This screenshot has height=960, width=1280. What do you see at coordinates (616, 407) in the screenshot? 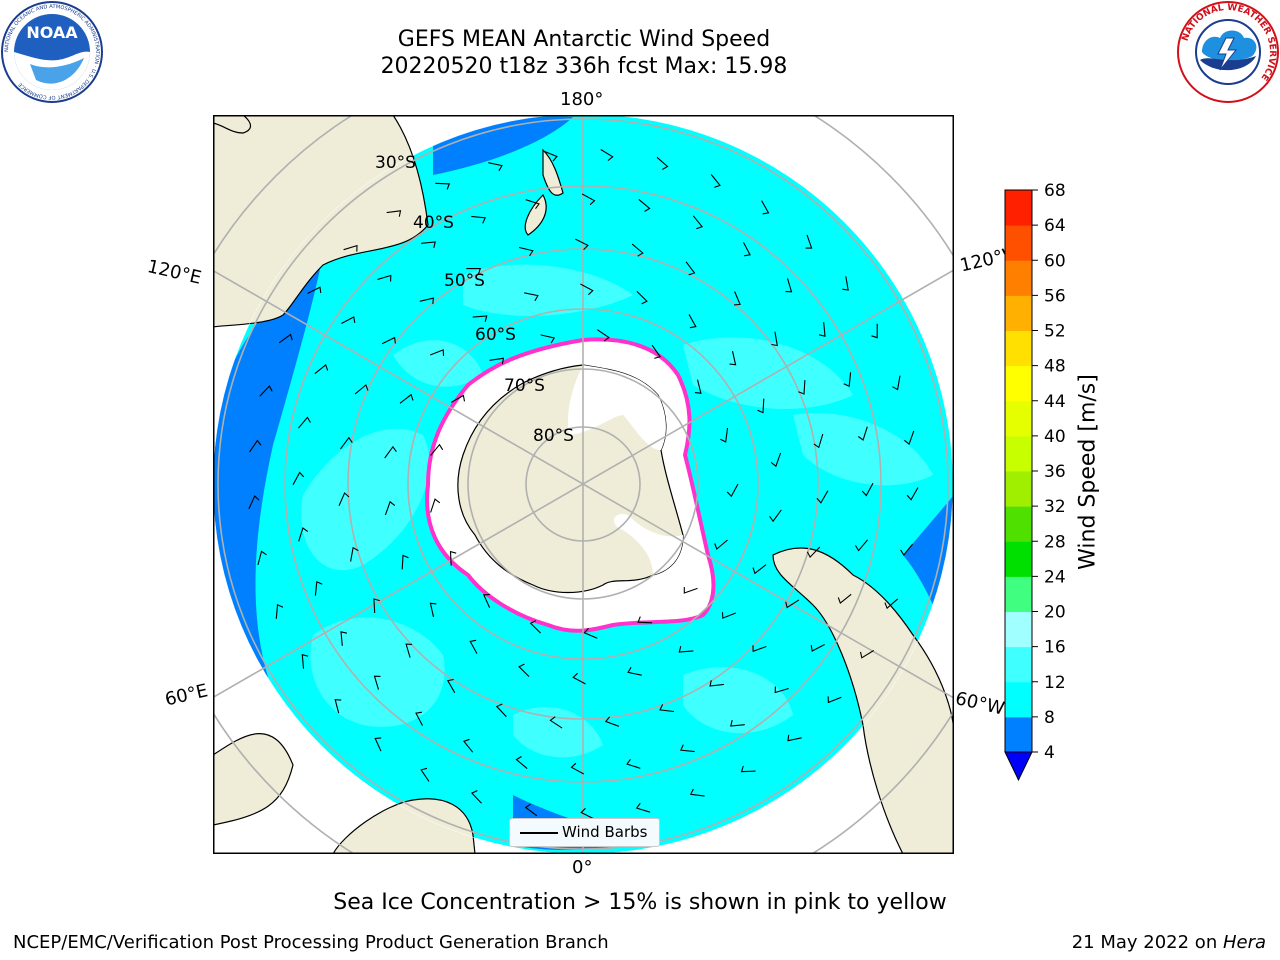
I see `ross-ice-shelf` at bounding box center [616, 407].